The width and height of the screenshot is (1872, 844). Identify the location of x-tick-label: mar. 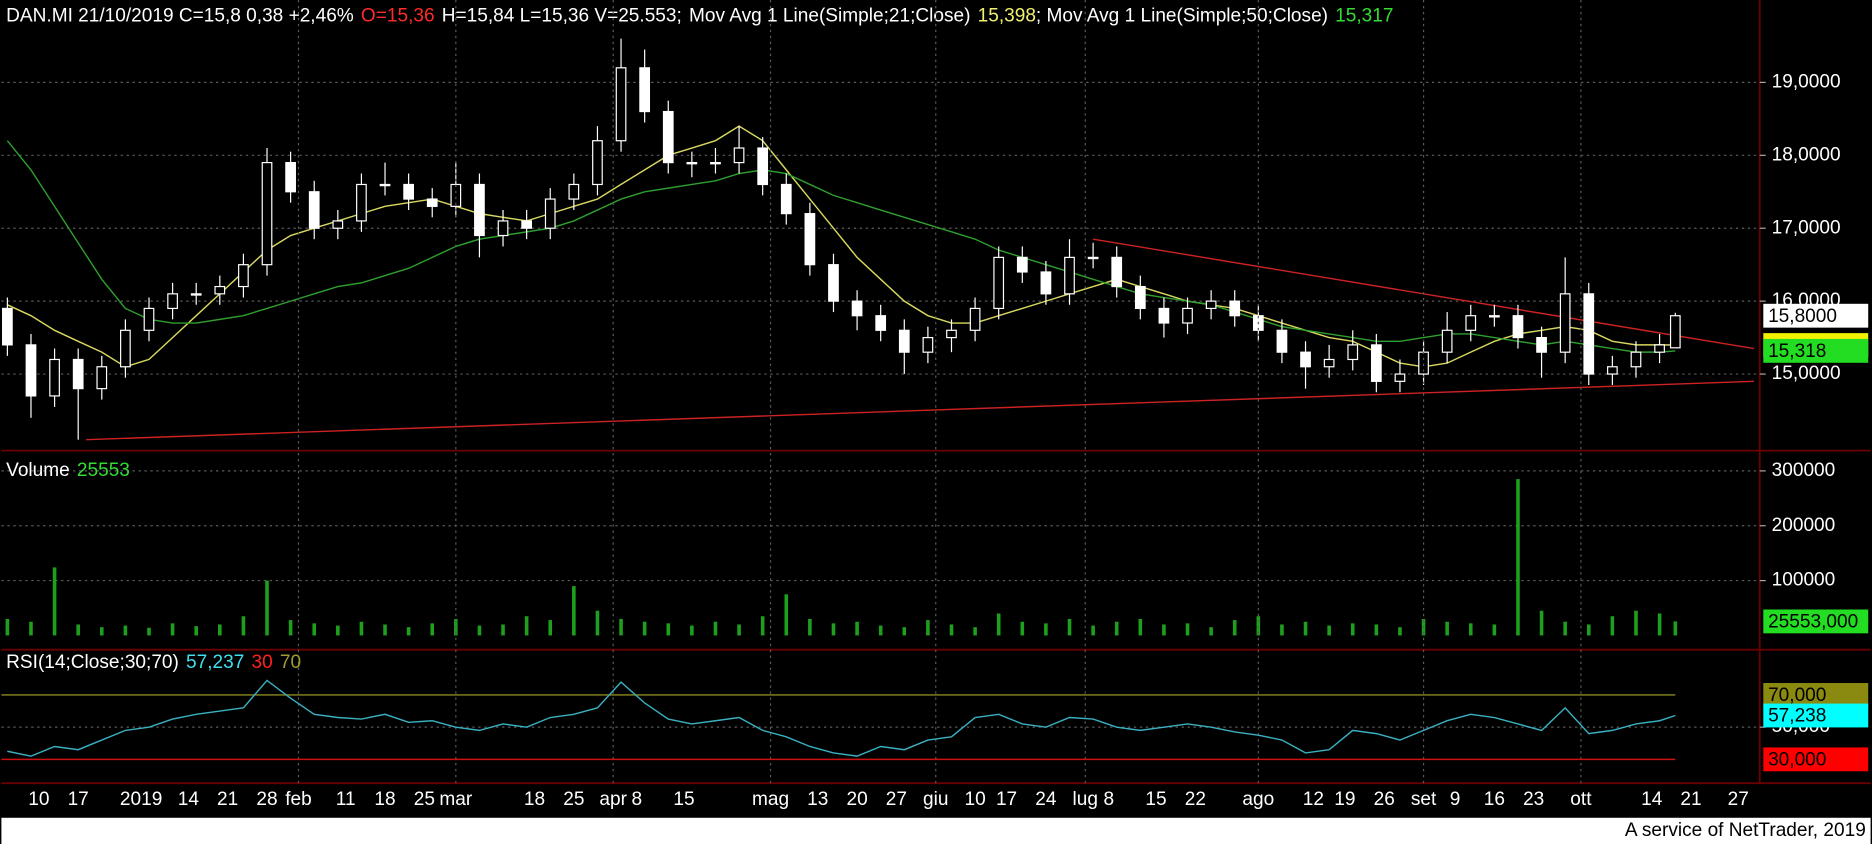
(455, 799).